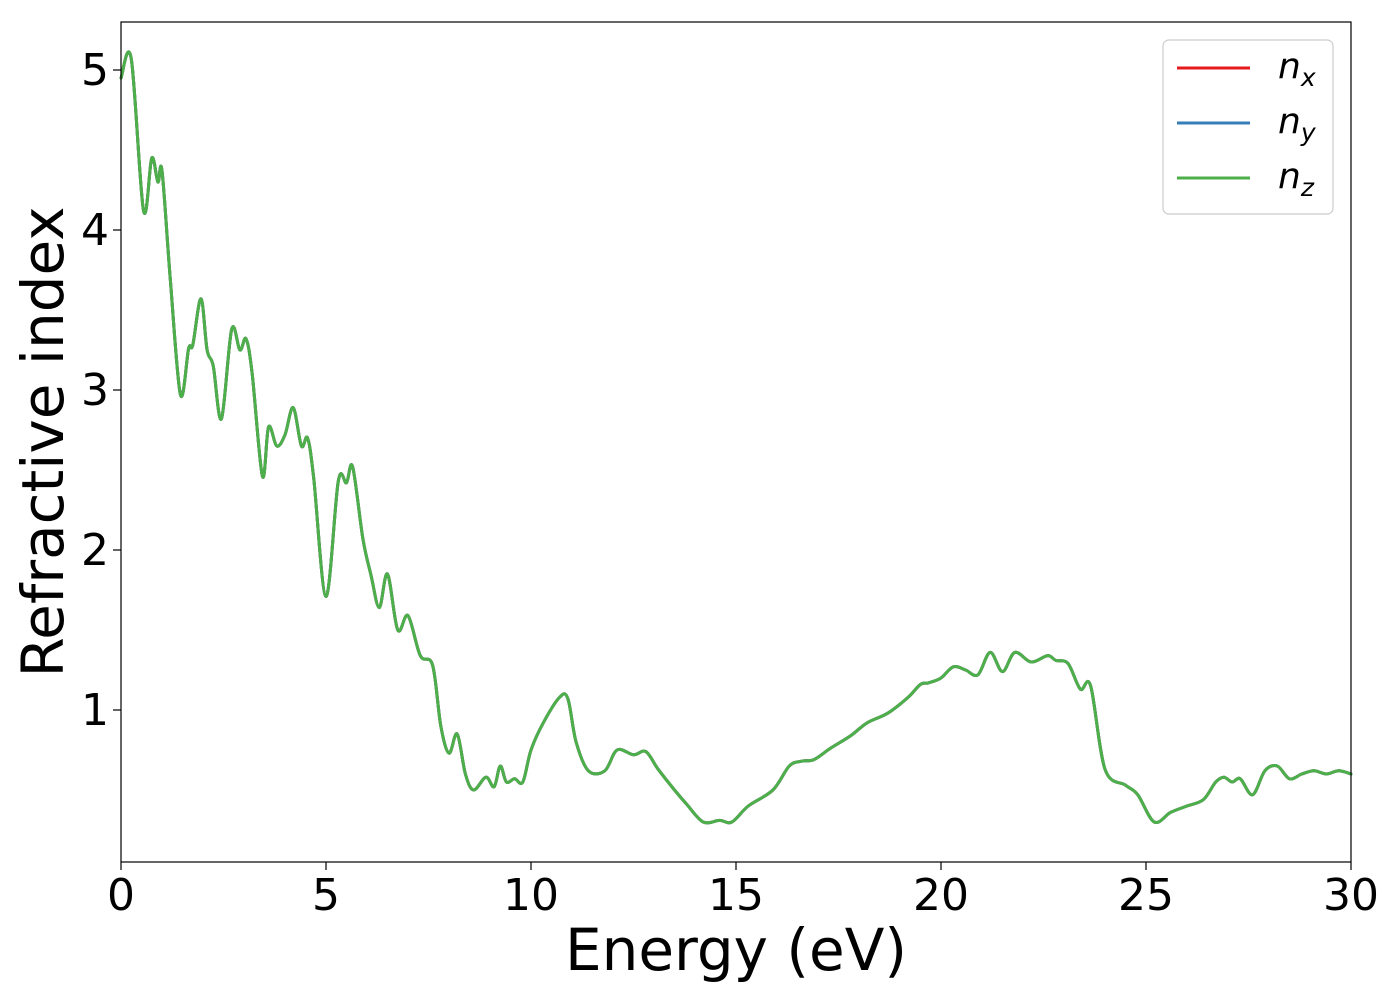 The image size is (1400, 1004). What do you see at coordinates (941, 895) in the screenshot?
I see `x-tick-label: 20` at bounding box center [941, 895].